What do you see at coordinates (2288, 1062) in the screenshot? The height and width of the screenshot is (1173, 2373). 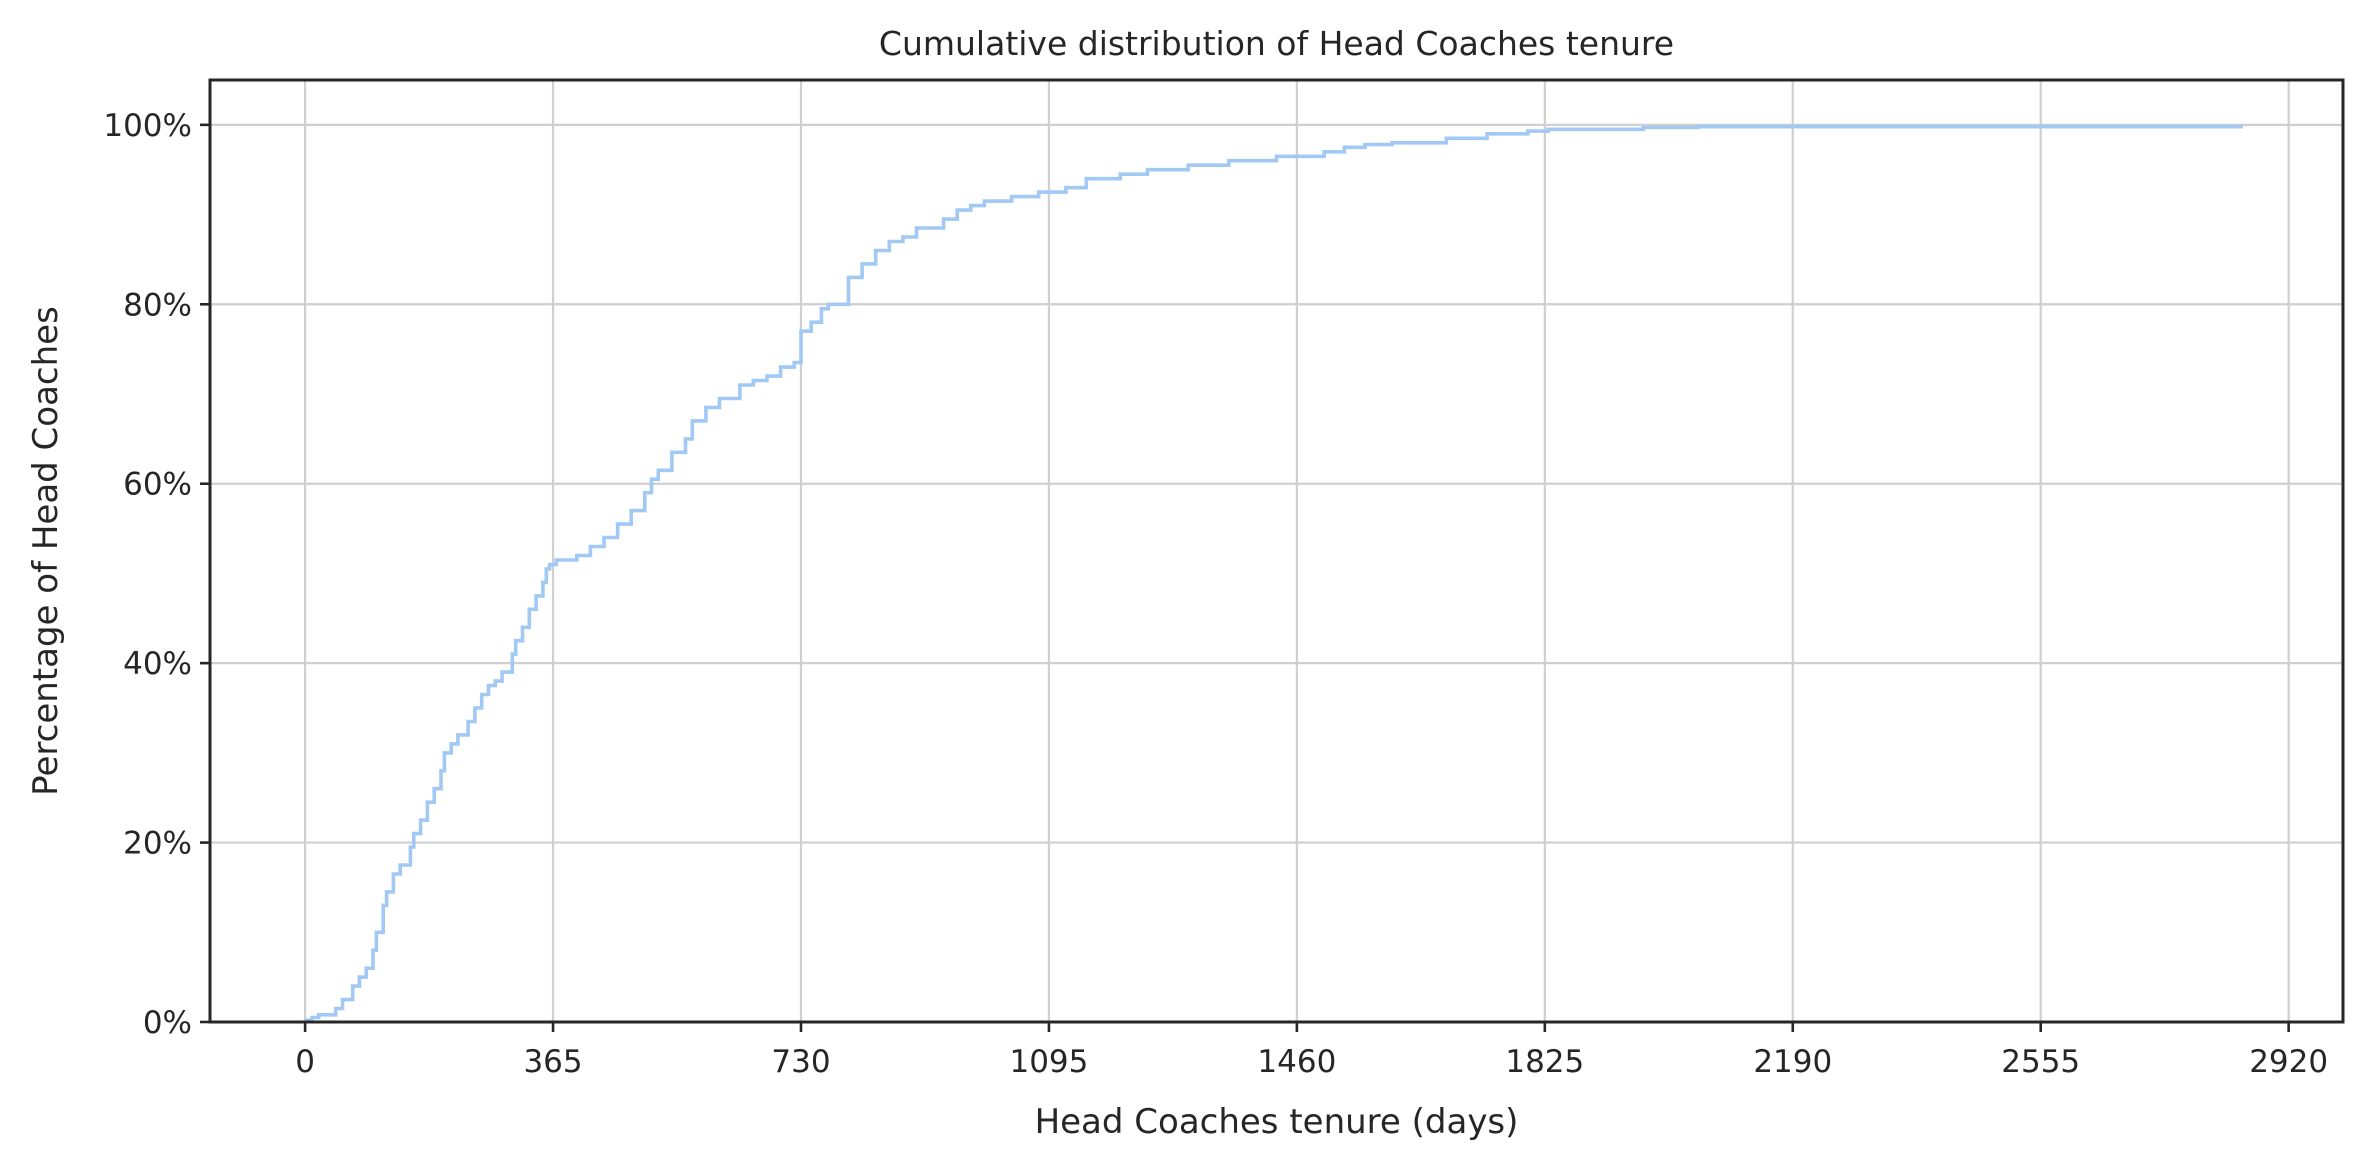 I see `x-tick-label: 2920` at bounding box center [2288, 1062].